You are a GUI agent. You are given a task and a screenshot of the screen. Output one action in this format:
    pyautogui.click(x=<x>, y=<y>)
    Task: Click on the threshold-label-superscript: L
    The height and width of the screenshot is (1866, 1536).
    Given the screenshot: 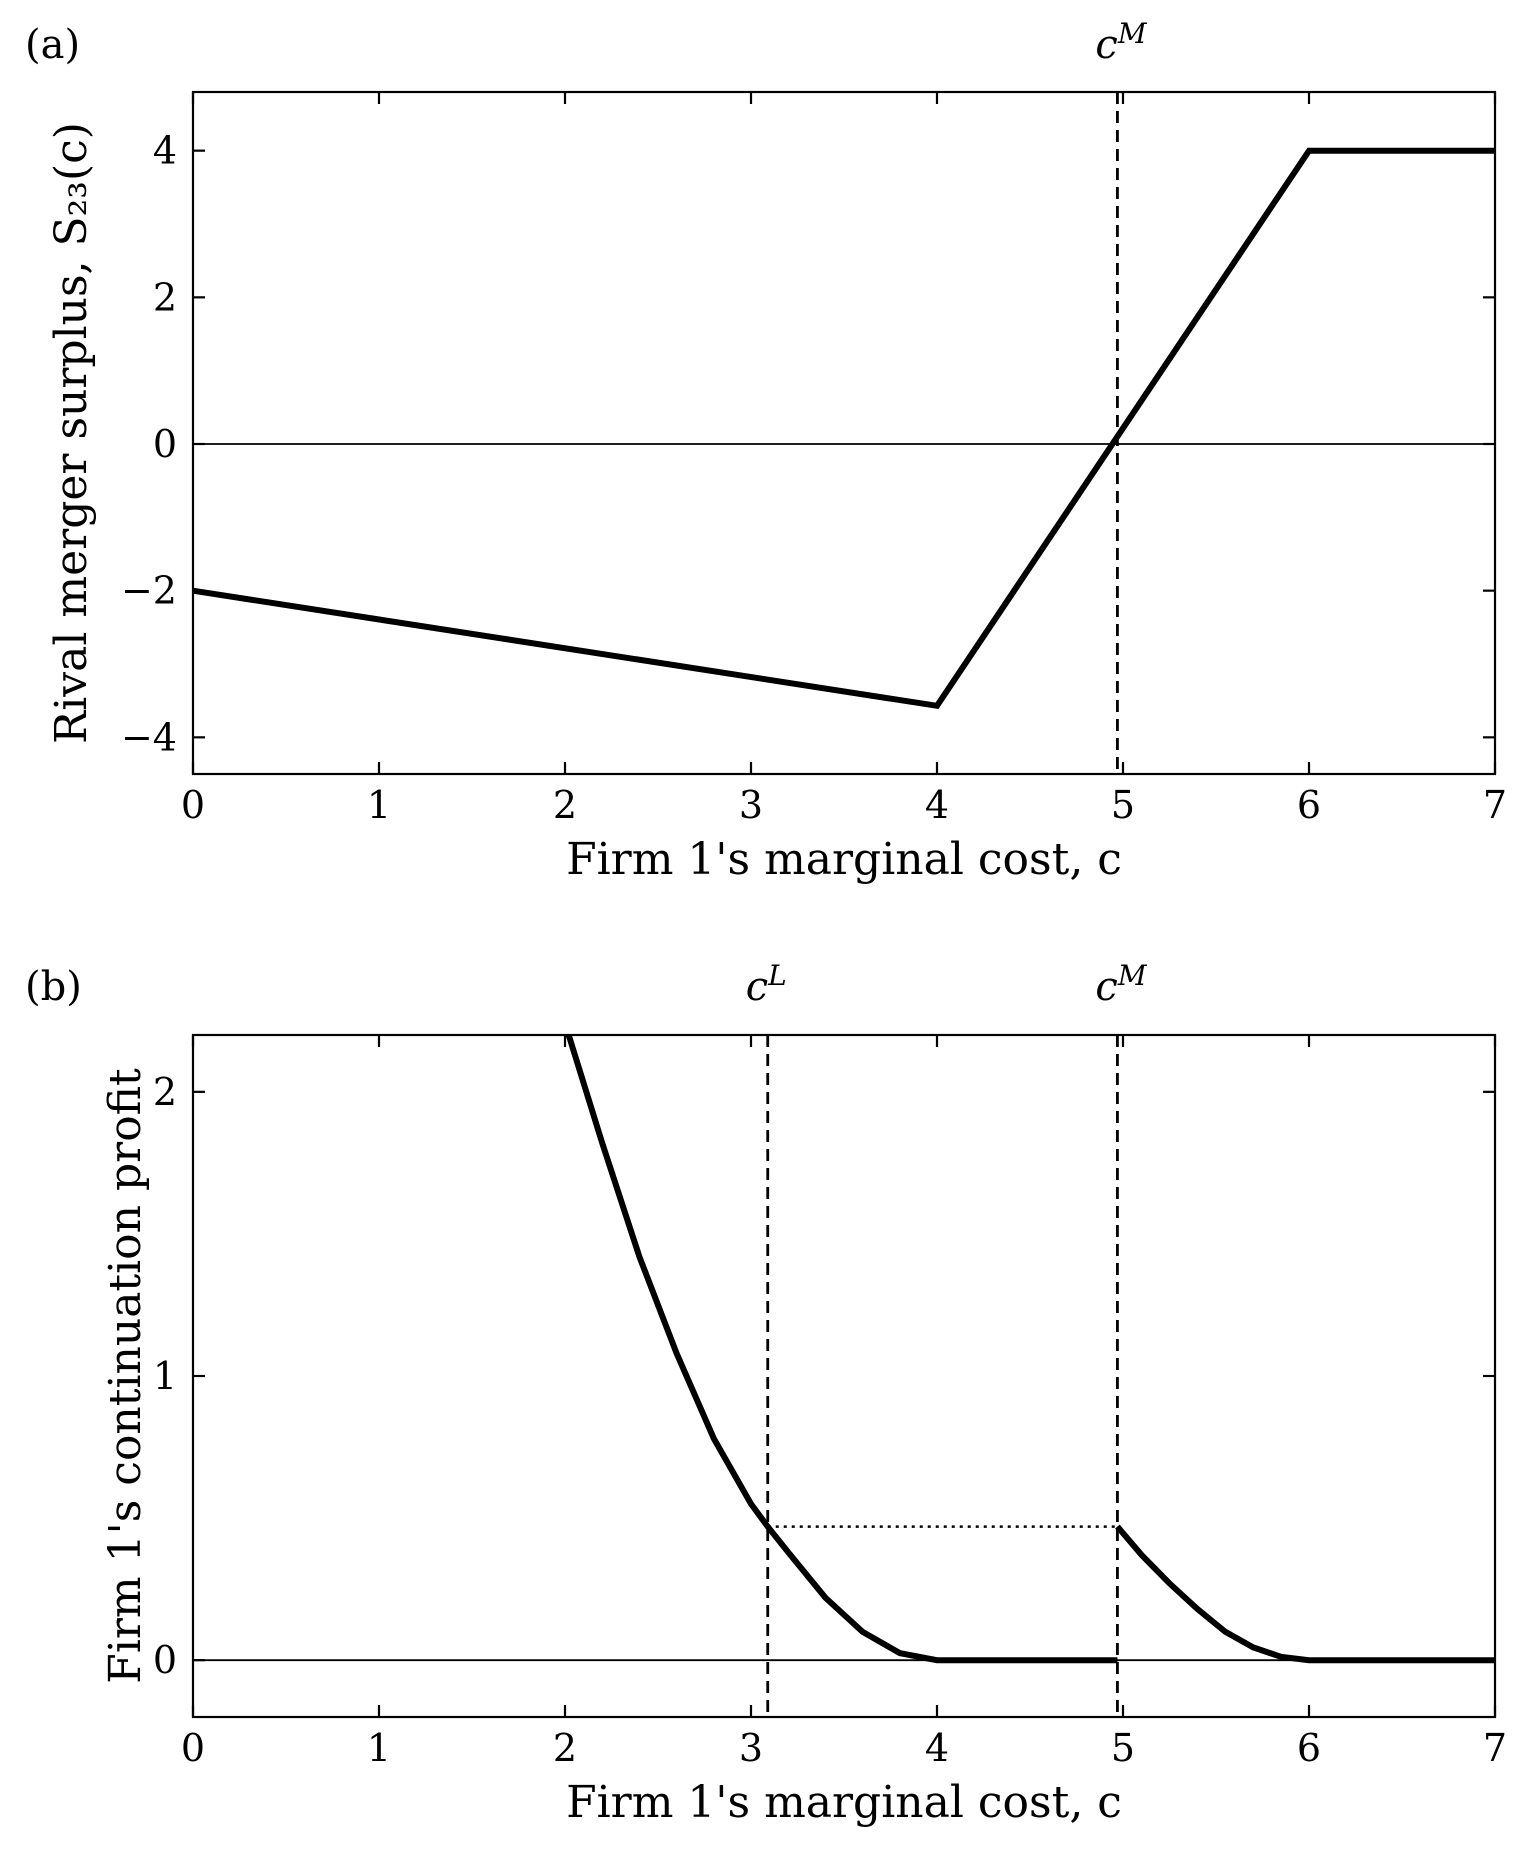 What is the action you would take?
    pyautogui.click(x=777, y=975)
    